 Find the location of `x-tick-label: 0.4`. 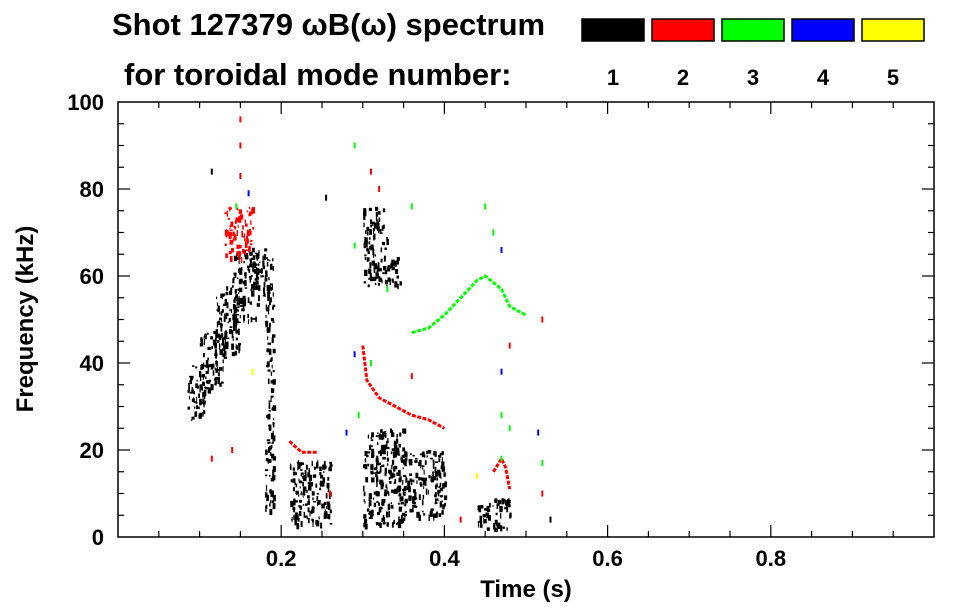

x-tick-label: 0.4 is located at coordinates (444, 558).